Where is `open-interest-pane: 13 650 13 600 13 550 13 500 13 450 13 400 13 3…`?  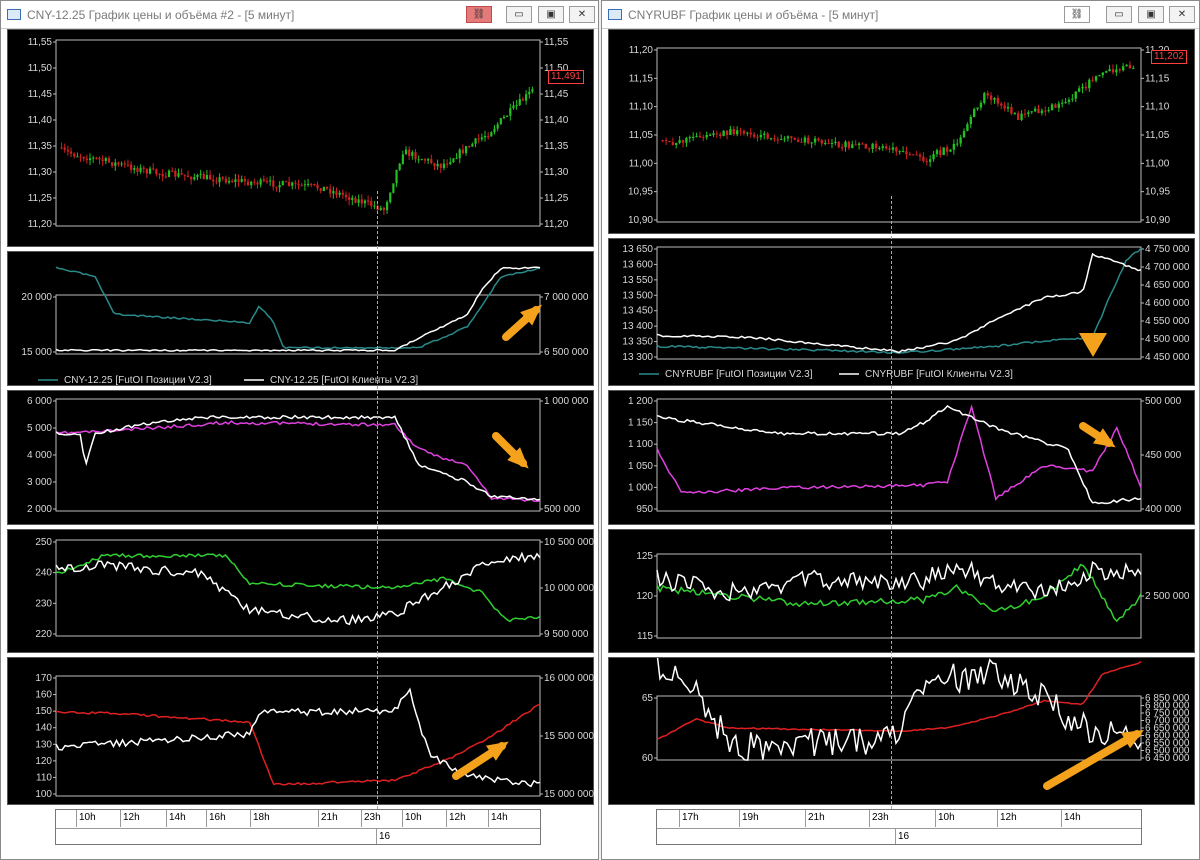 open-interest-pane: 13 650 13 600 13 550 13 500 13 450 13 400 13 3… is located at coordinates (901, 312).